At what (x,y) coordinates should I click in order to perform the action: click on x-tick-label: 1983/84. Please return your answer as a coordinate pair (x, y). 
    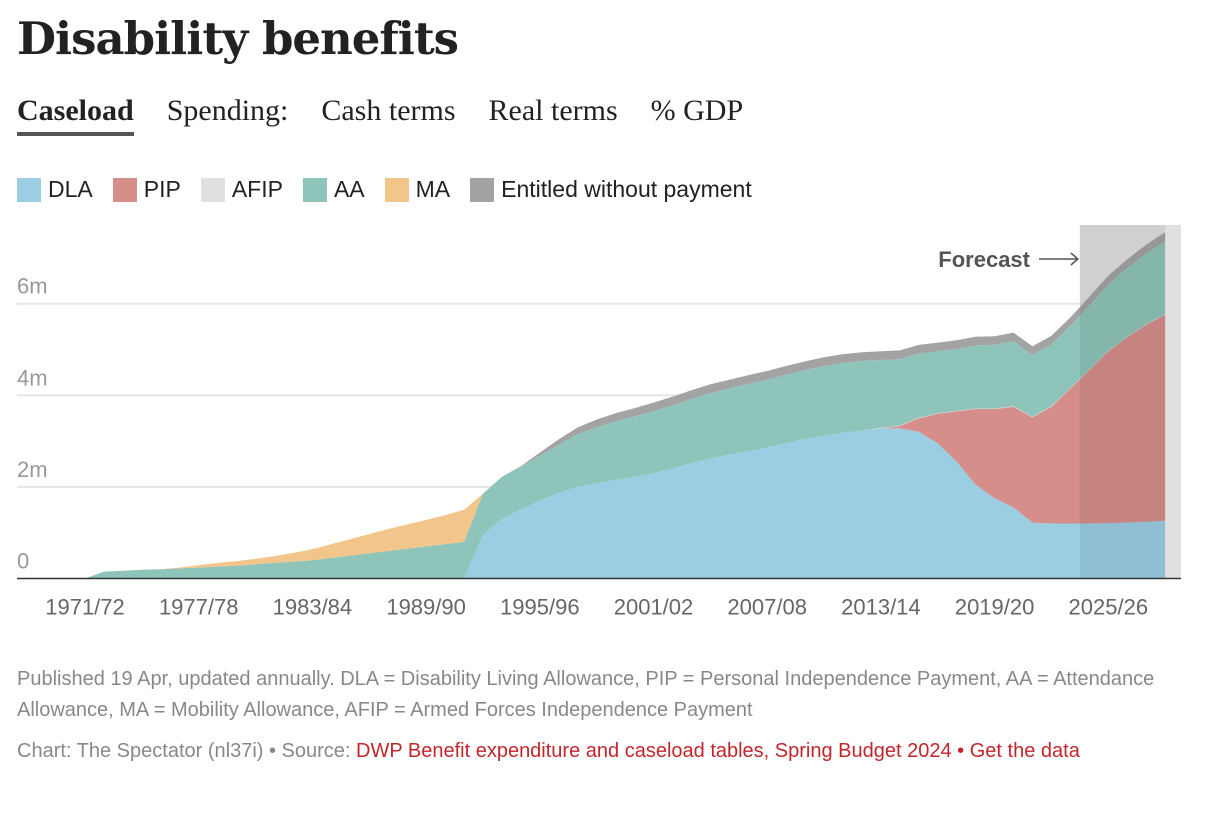
    Looking at the image, I should click on (313, 607).